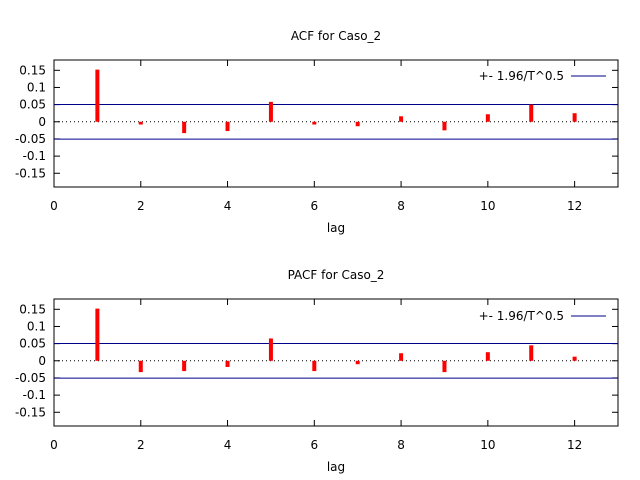 The height and width of the screenshot is (480, 640). What do you see at coordinates (30, 412) in the screenshot?
I see `pacf-y-tick-label: -0.15` at bounding box center [30, 412].